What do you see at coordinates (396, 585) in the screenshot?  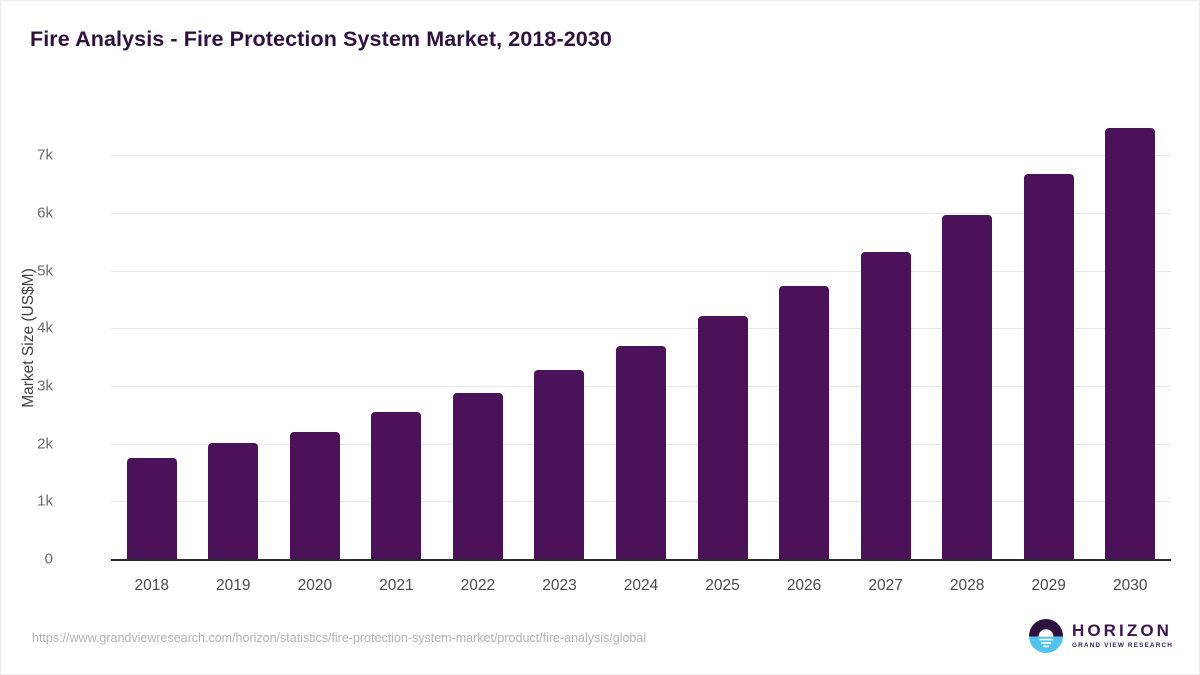 I see `x-axis-tick-label: 2021` at bounding box center [396, 585].